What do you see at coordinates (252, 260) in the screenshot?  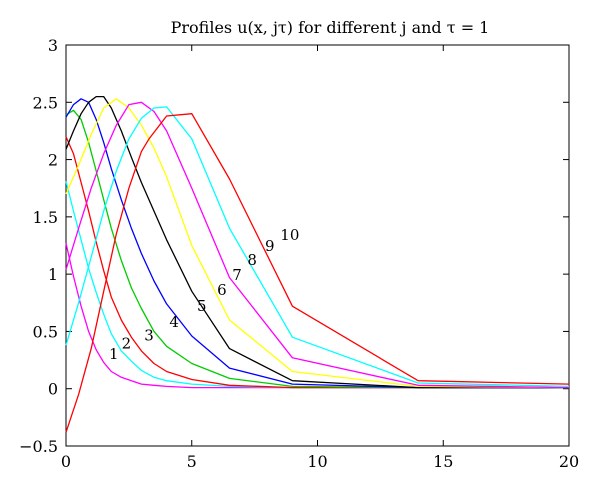 I see `curve-label-8: 8` at bounding box center [252, 260].